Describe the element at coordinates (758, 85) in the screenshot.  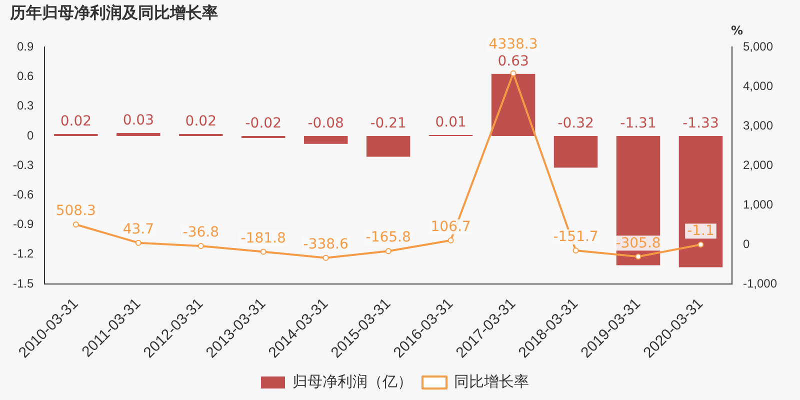
I see `y2-tick-label: 4,000` at that location.